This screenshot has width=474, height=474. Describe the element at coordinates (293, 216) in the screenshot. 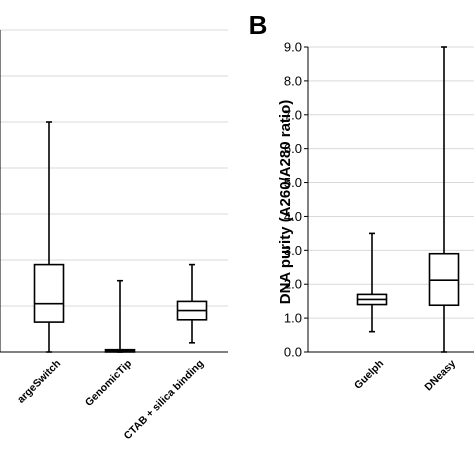

I see `panel-b-y-tick-label: 4.0` at that location.